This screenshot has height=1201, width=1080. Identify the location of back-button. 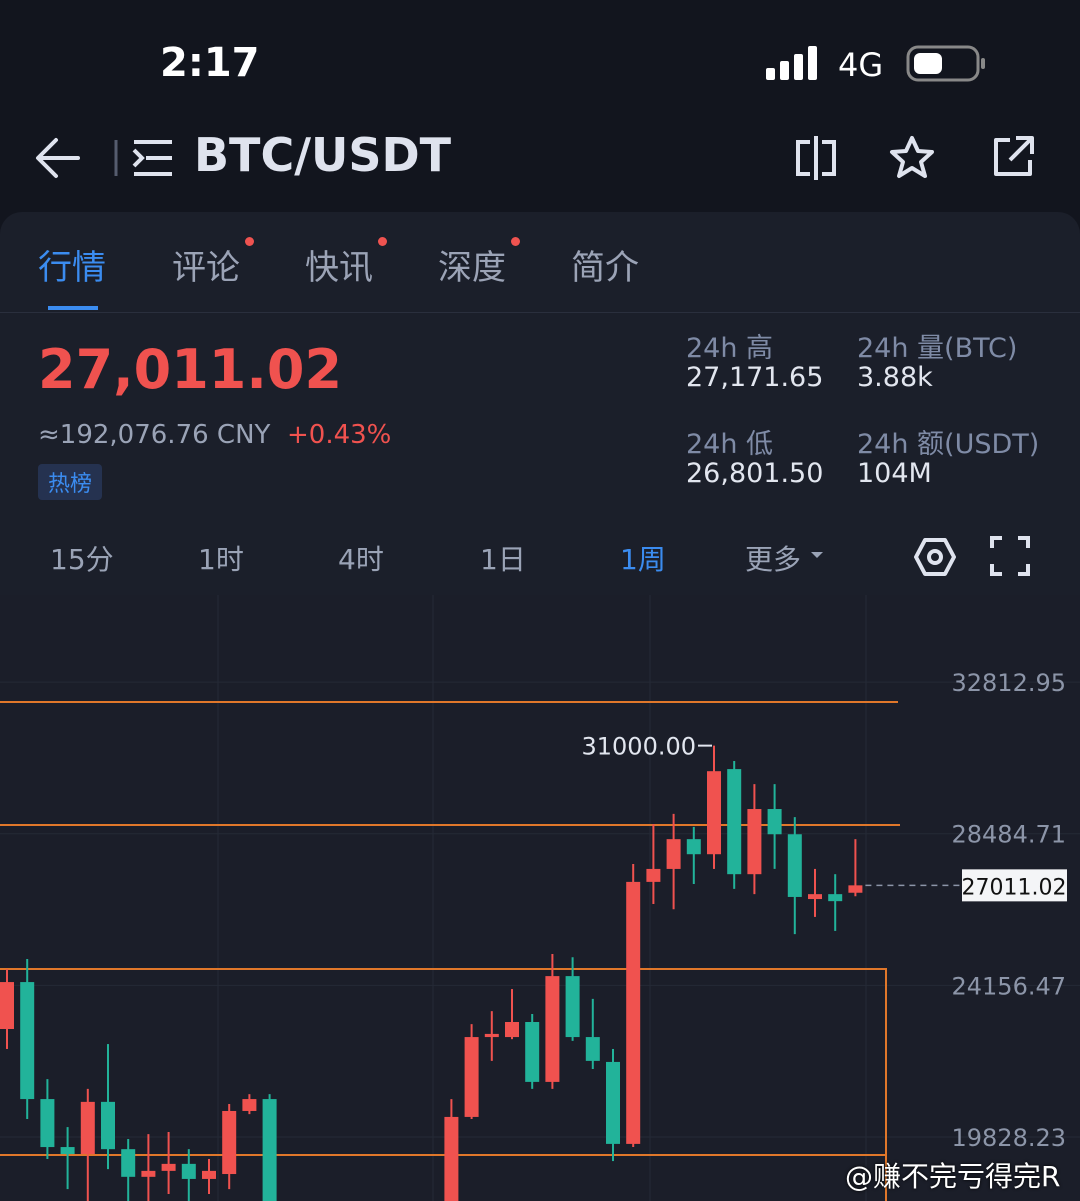
(59, 158).